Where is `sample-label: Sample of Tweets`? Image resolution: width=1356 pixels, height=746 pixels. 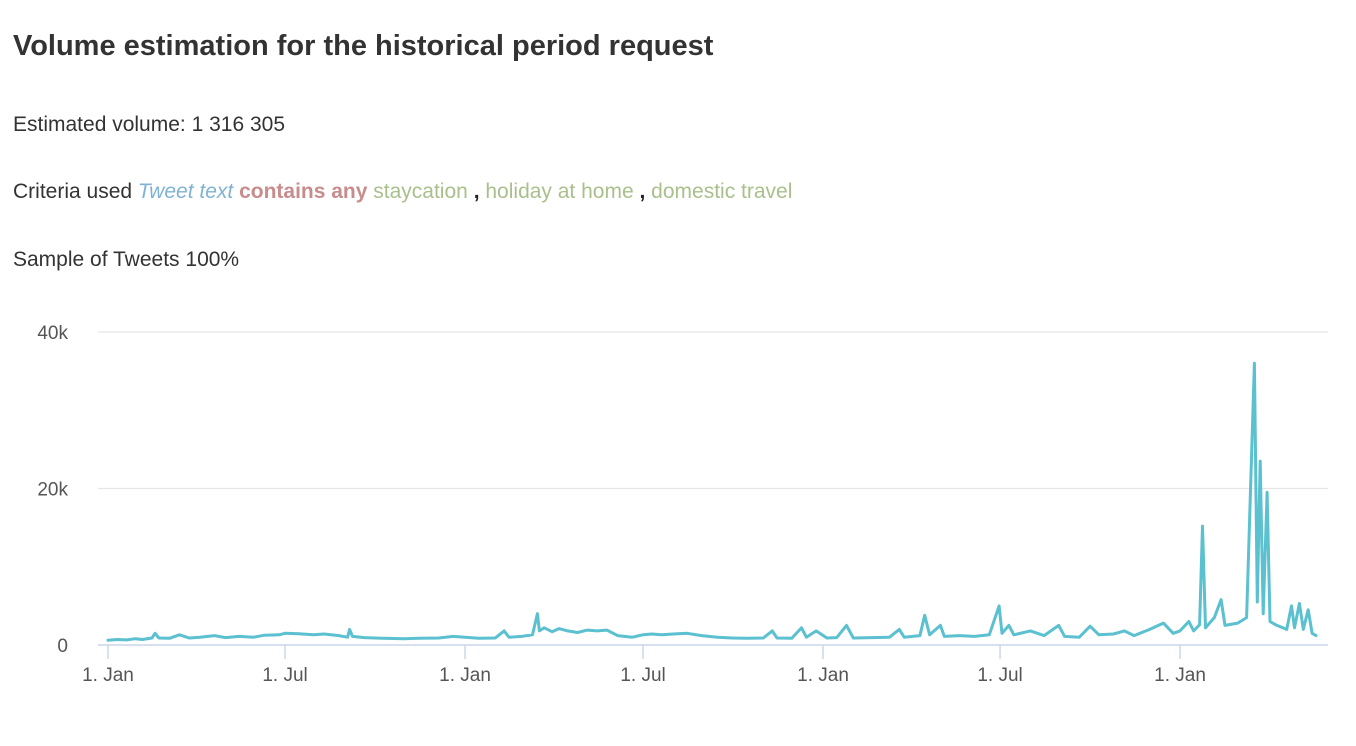 sample-label: Sample of Tweets is located at coordinates (96, 259).